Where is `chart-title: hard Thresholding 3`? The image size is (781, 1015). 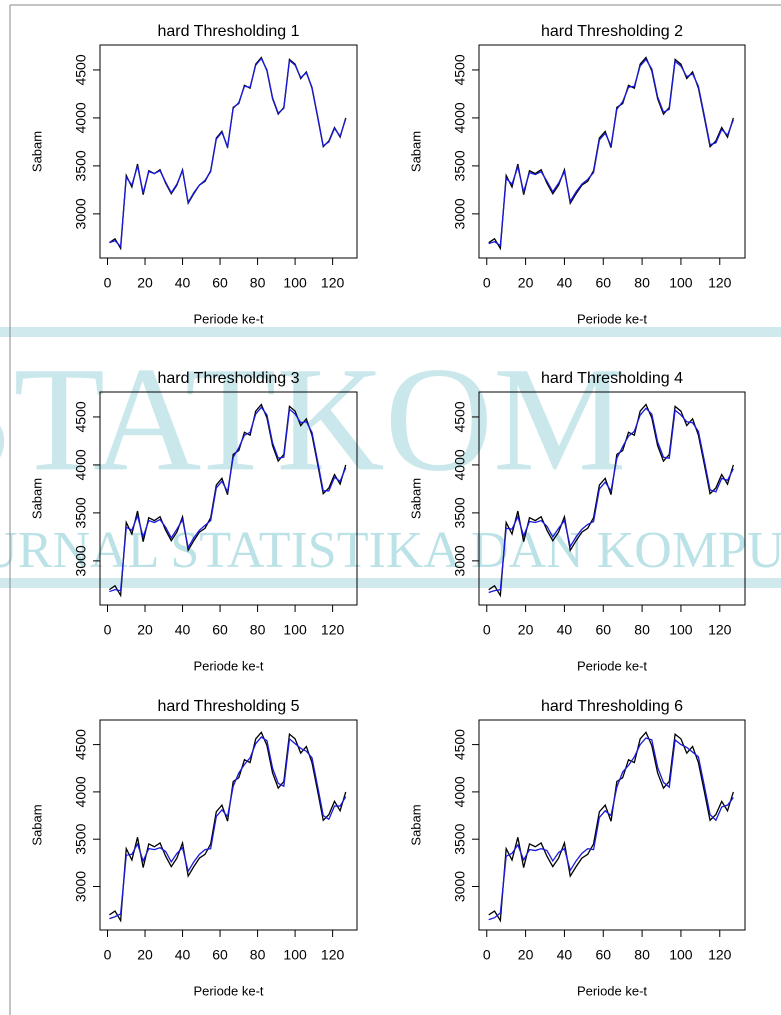
chart-title: hard Thresholding 3 is located at coordinates (228, 378).